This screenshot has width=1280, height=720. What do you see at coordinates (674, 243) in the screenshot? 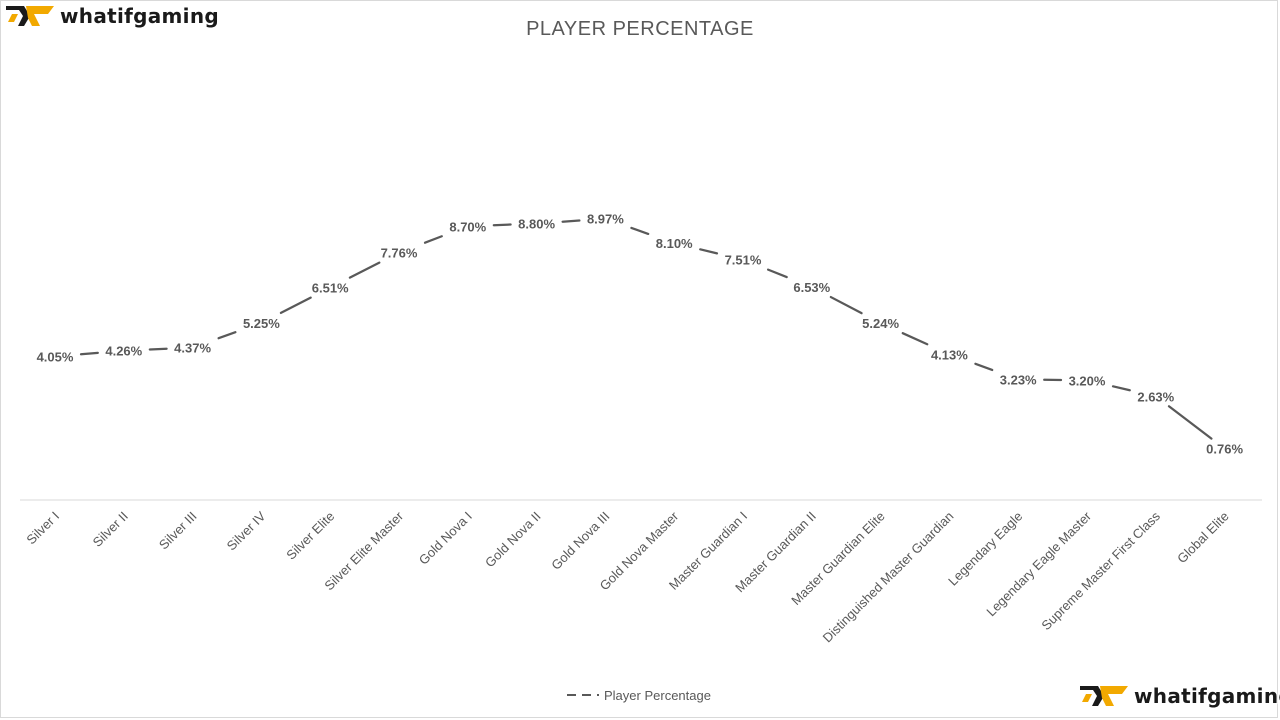
I see `data-label: 8.10%` at bounding box center [674, 243].